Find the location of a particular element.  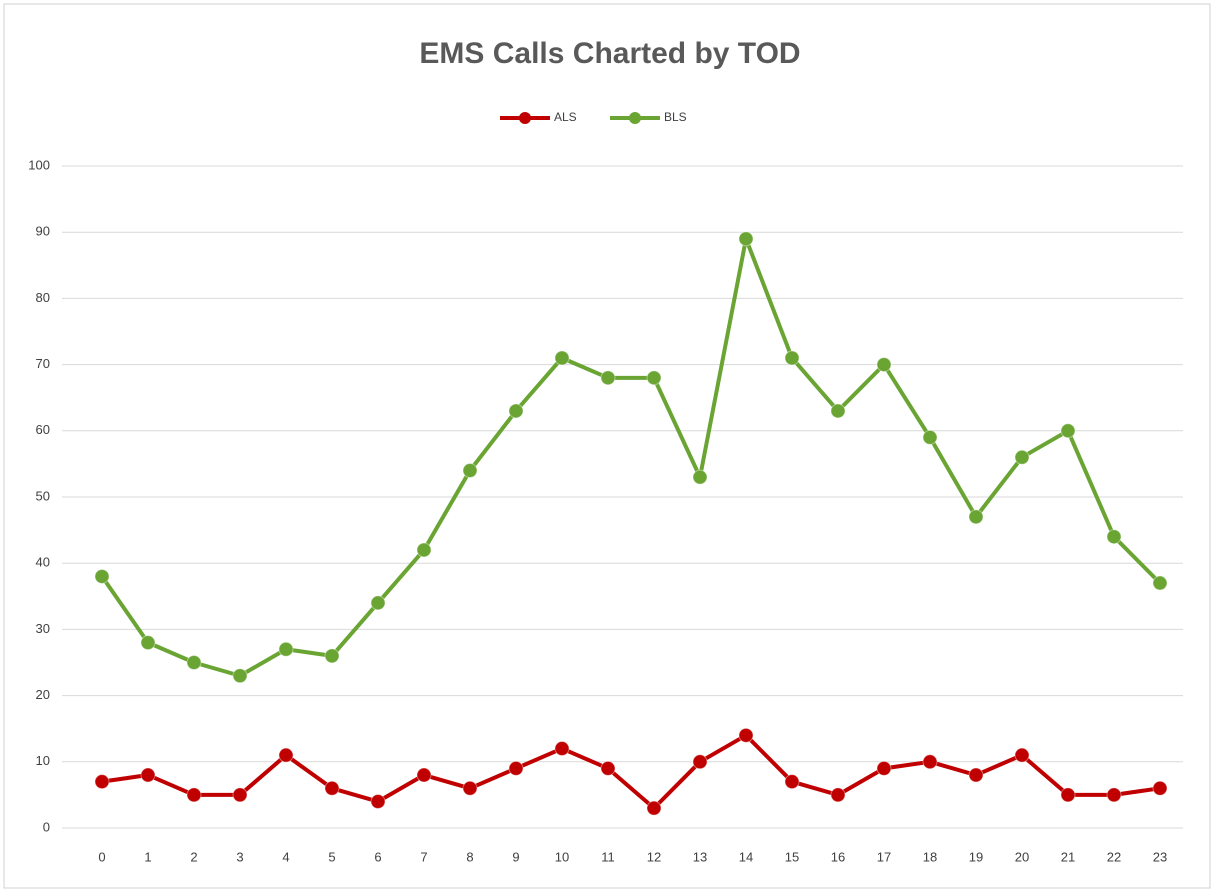

x-tick-label: 1 is located at coordinates (147, 856).